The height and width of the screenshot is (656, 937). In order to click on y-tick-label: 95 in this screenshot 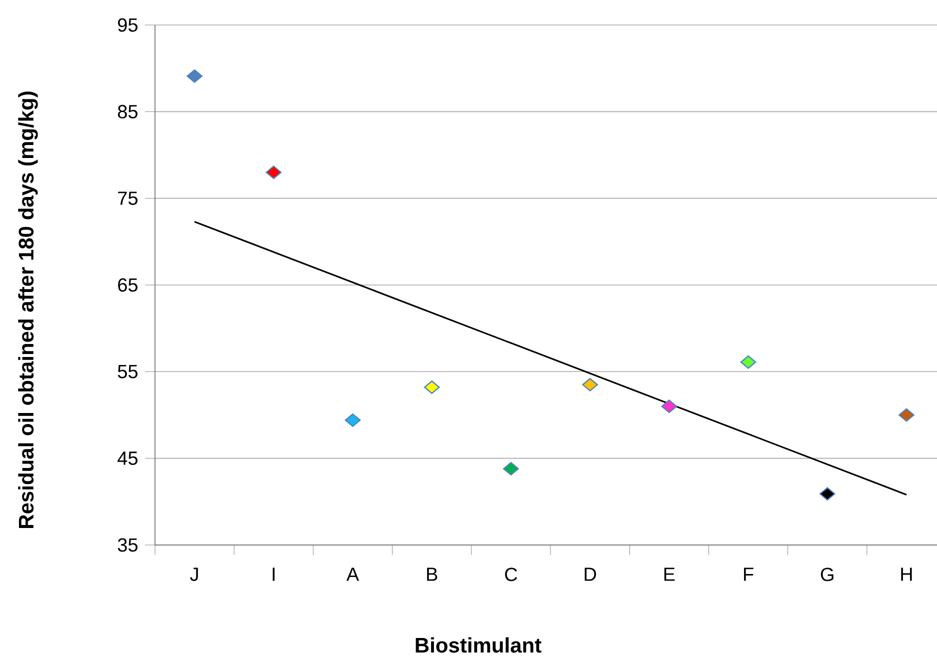, I will do `click(128, 25)`.